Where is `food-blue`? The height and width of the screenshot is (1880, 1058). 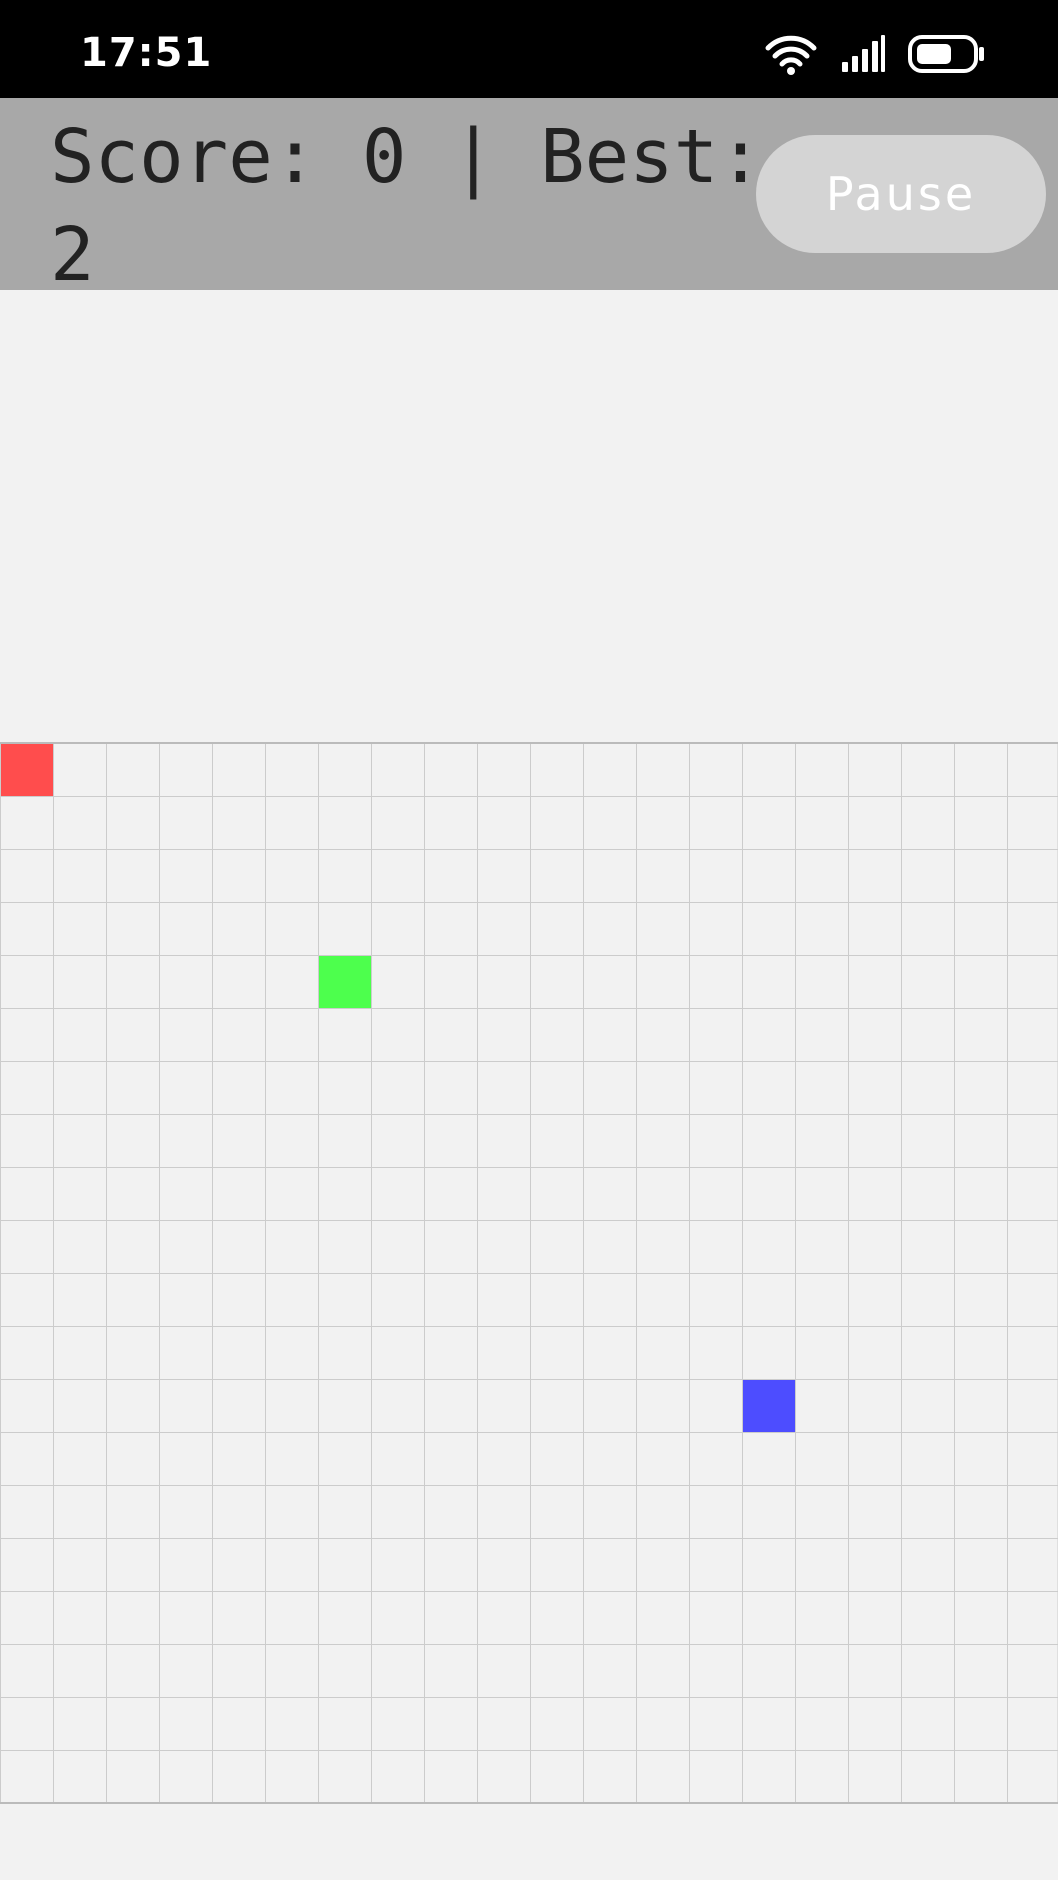 food-blue is located at coordinates (768, 1405).